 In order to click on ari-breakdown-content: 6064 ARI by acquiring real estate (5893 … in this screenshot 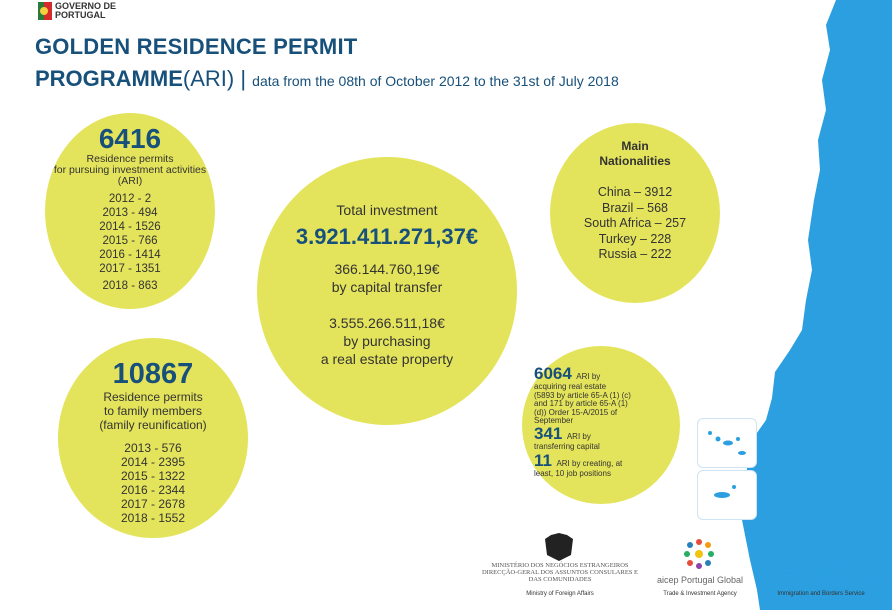, I will do `click(594, 421)`.